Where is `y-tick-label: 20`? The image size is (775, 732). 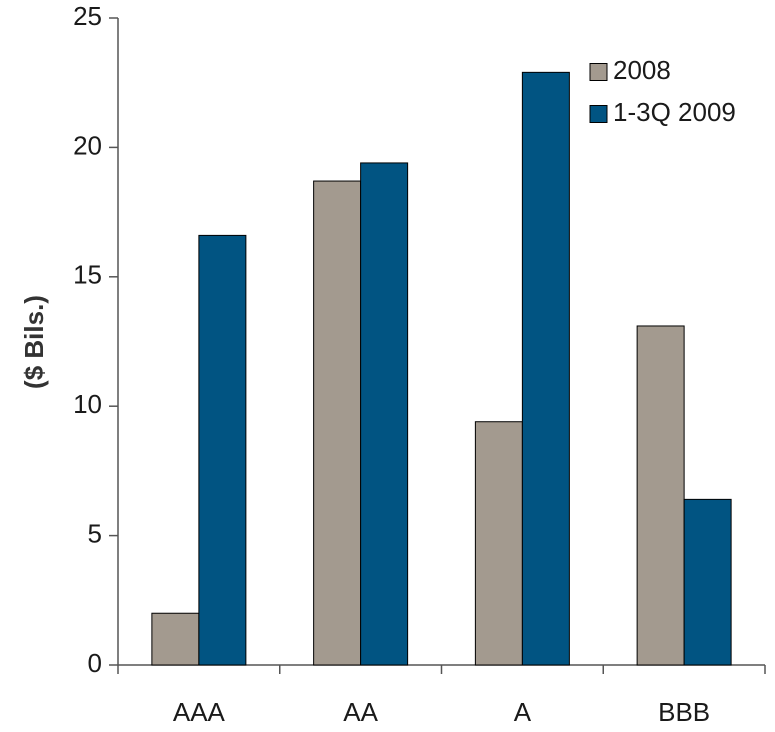 y-tick-label: 20 is located at coordinates (87, 145).